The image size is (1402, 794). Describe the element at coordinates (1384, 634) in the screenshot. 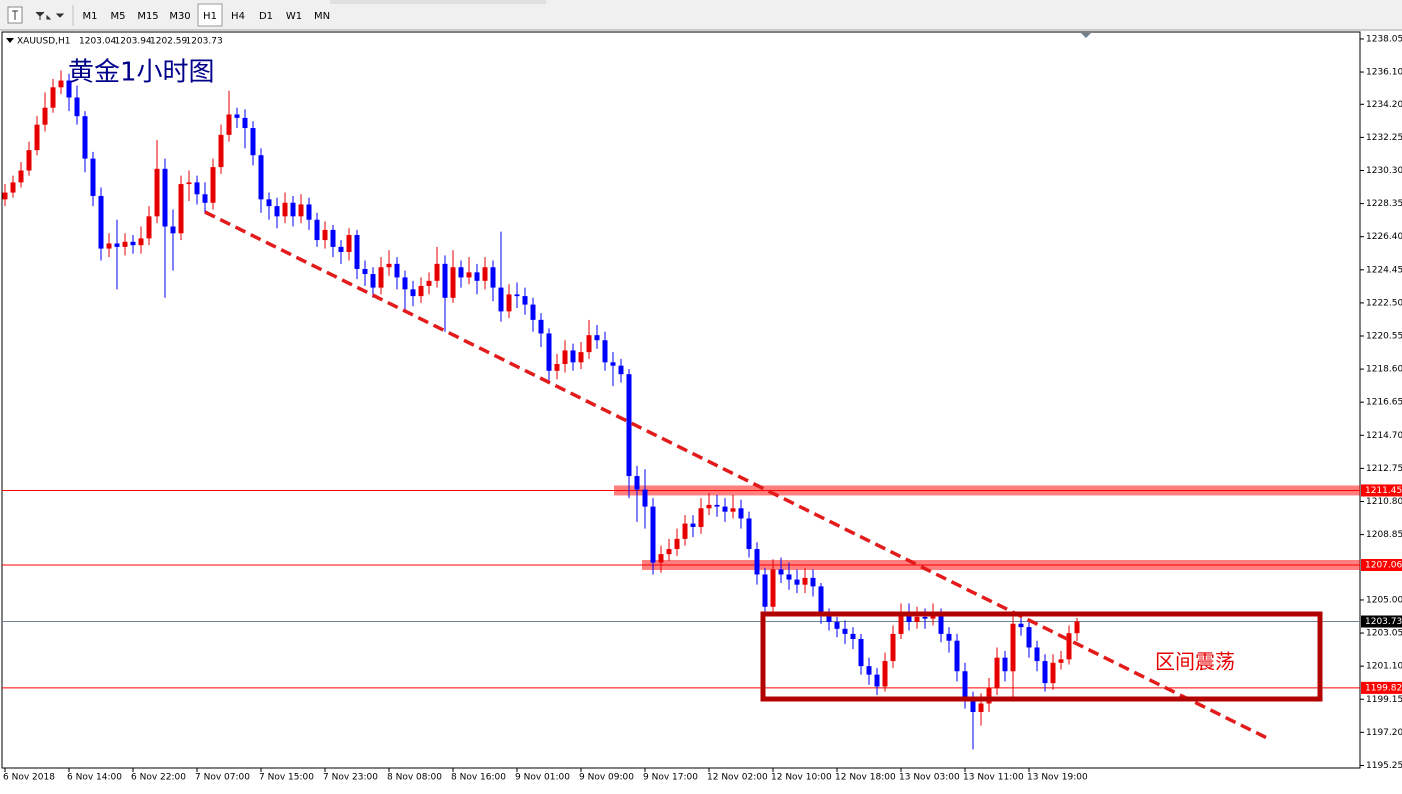

I see `y-tick-label: 1203.05` at that location.